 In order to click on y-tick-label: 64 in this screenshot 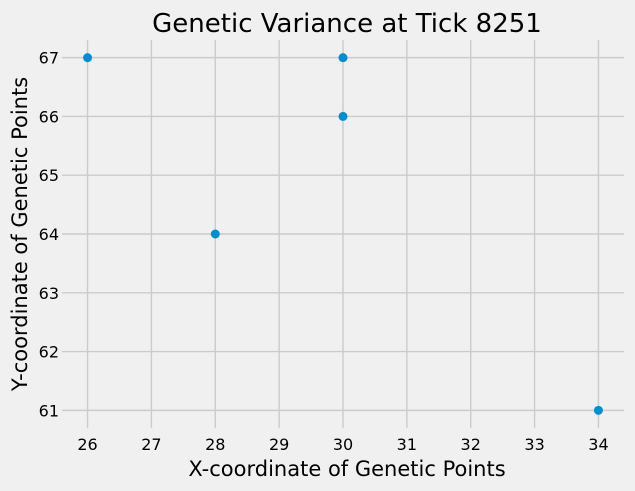, I will do `click(49, 234)`.